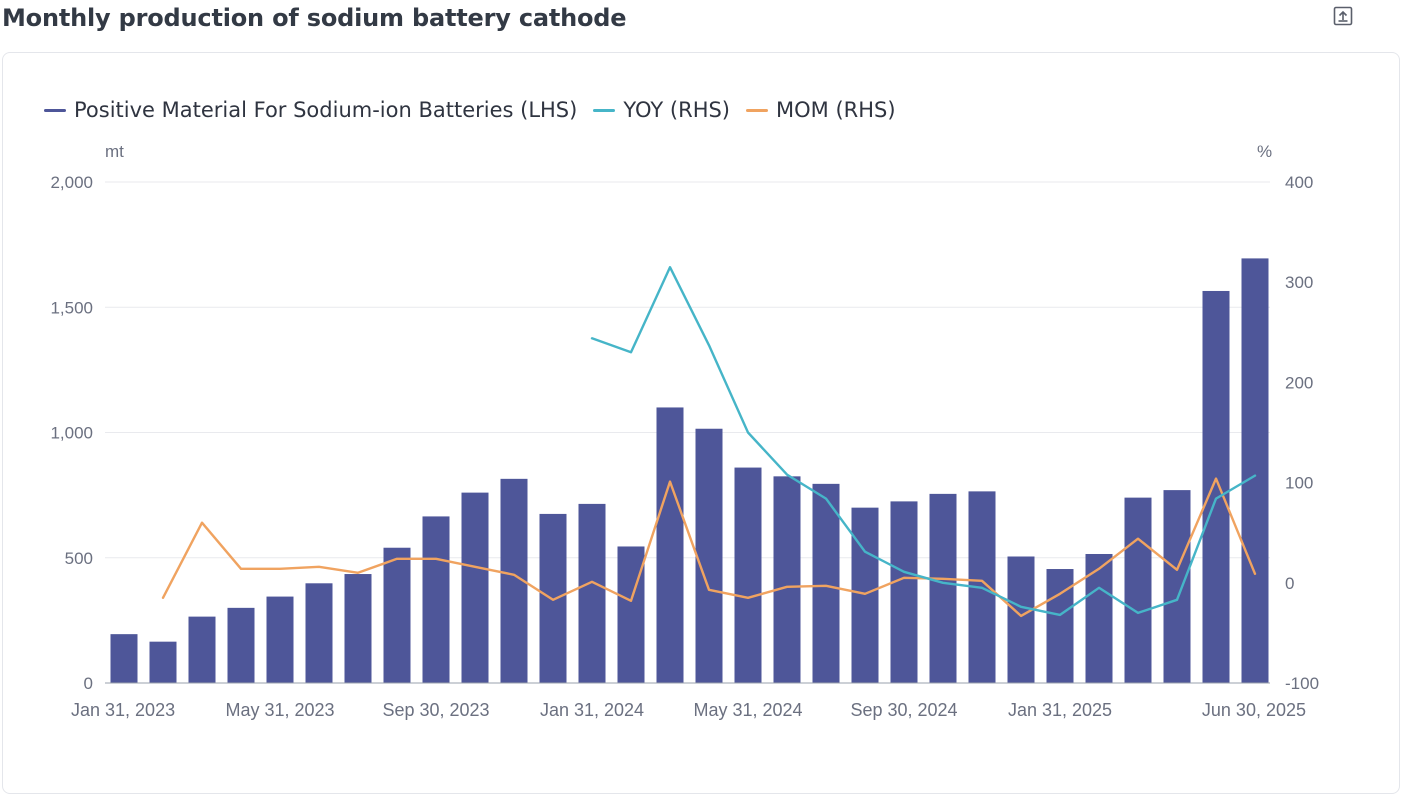 This screenshot has height=794, width=1401. Describe the element at coordinates (123, 710) in the screenshot. I see `x-axis-tick-label: Jan 31, 2023` at that location.